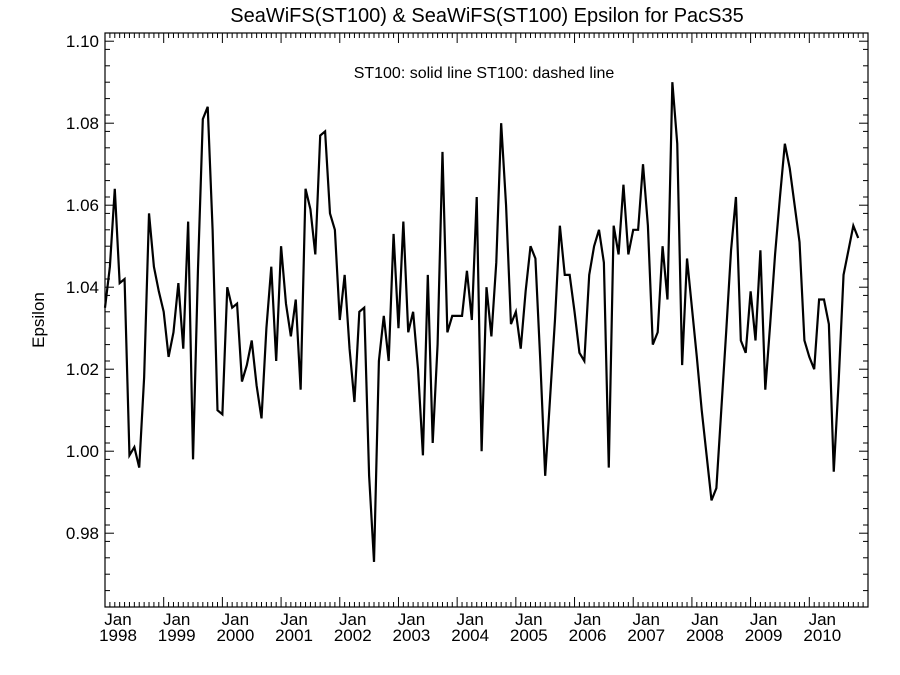 The image size is (900, 675). I want to click on x-tick-year-label: 2009, so click(764, 635).